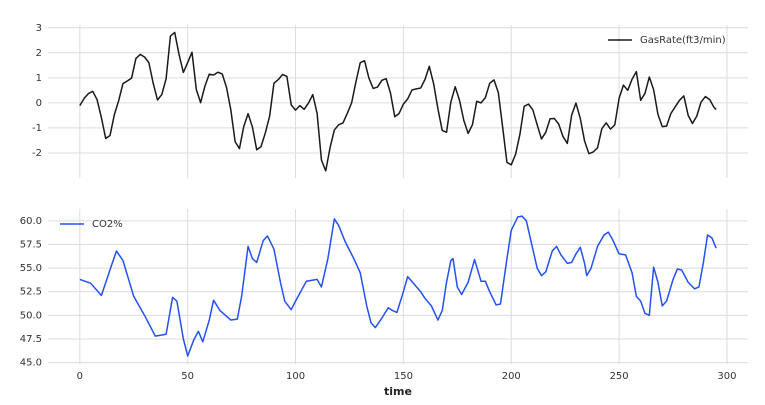 This screenshot has width=765, height=405. Describe the element at coordinates (31, 363) in the screenshot. I see `y-tick-label: 45.0` at that location.